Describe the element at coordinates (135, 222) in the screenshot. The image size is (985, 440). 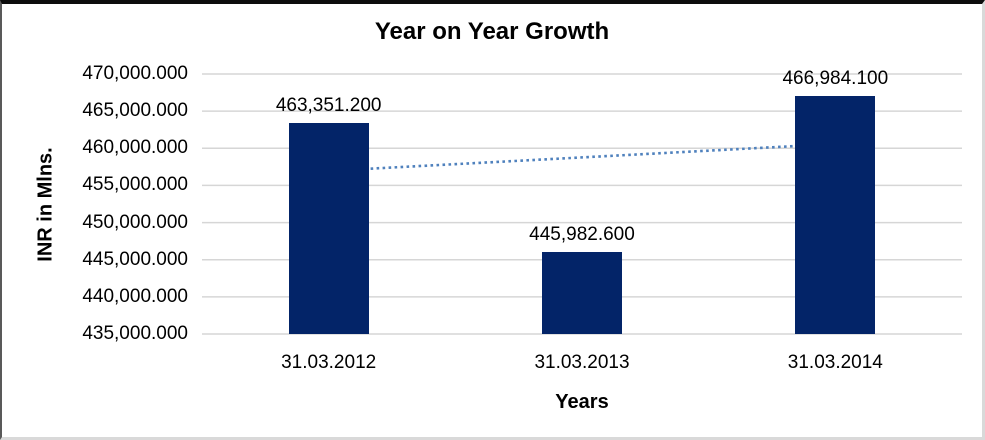
I see `y-tick-label: 450,000.000` at that location.